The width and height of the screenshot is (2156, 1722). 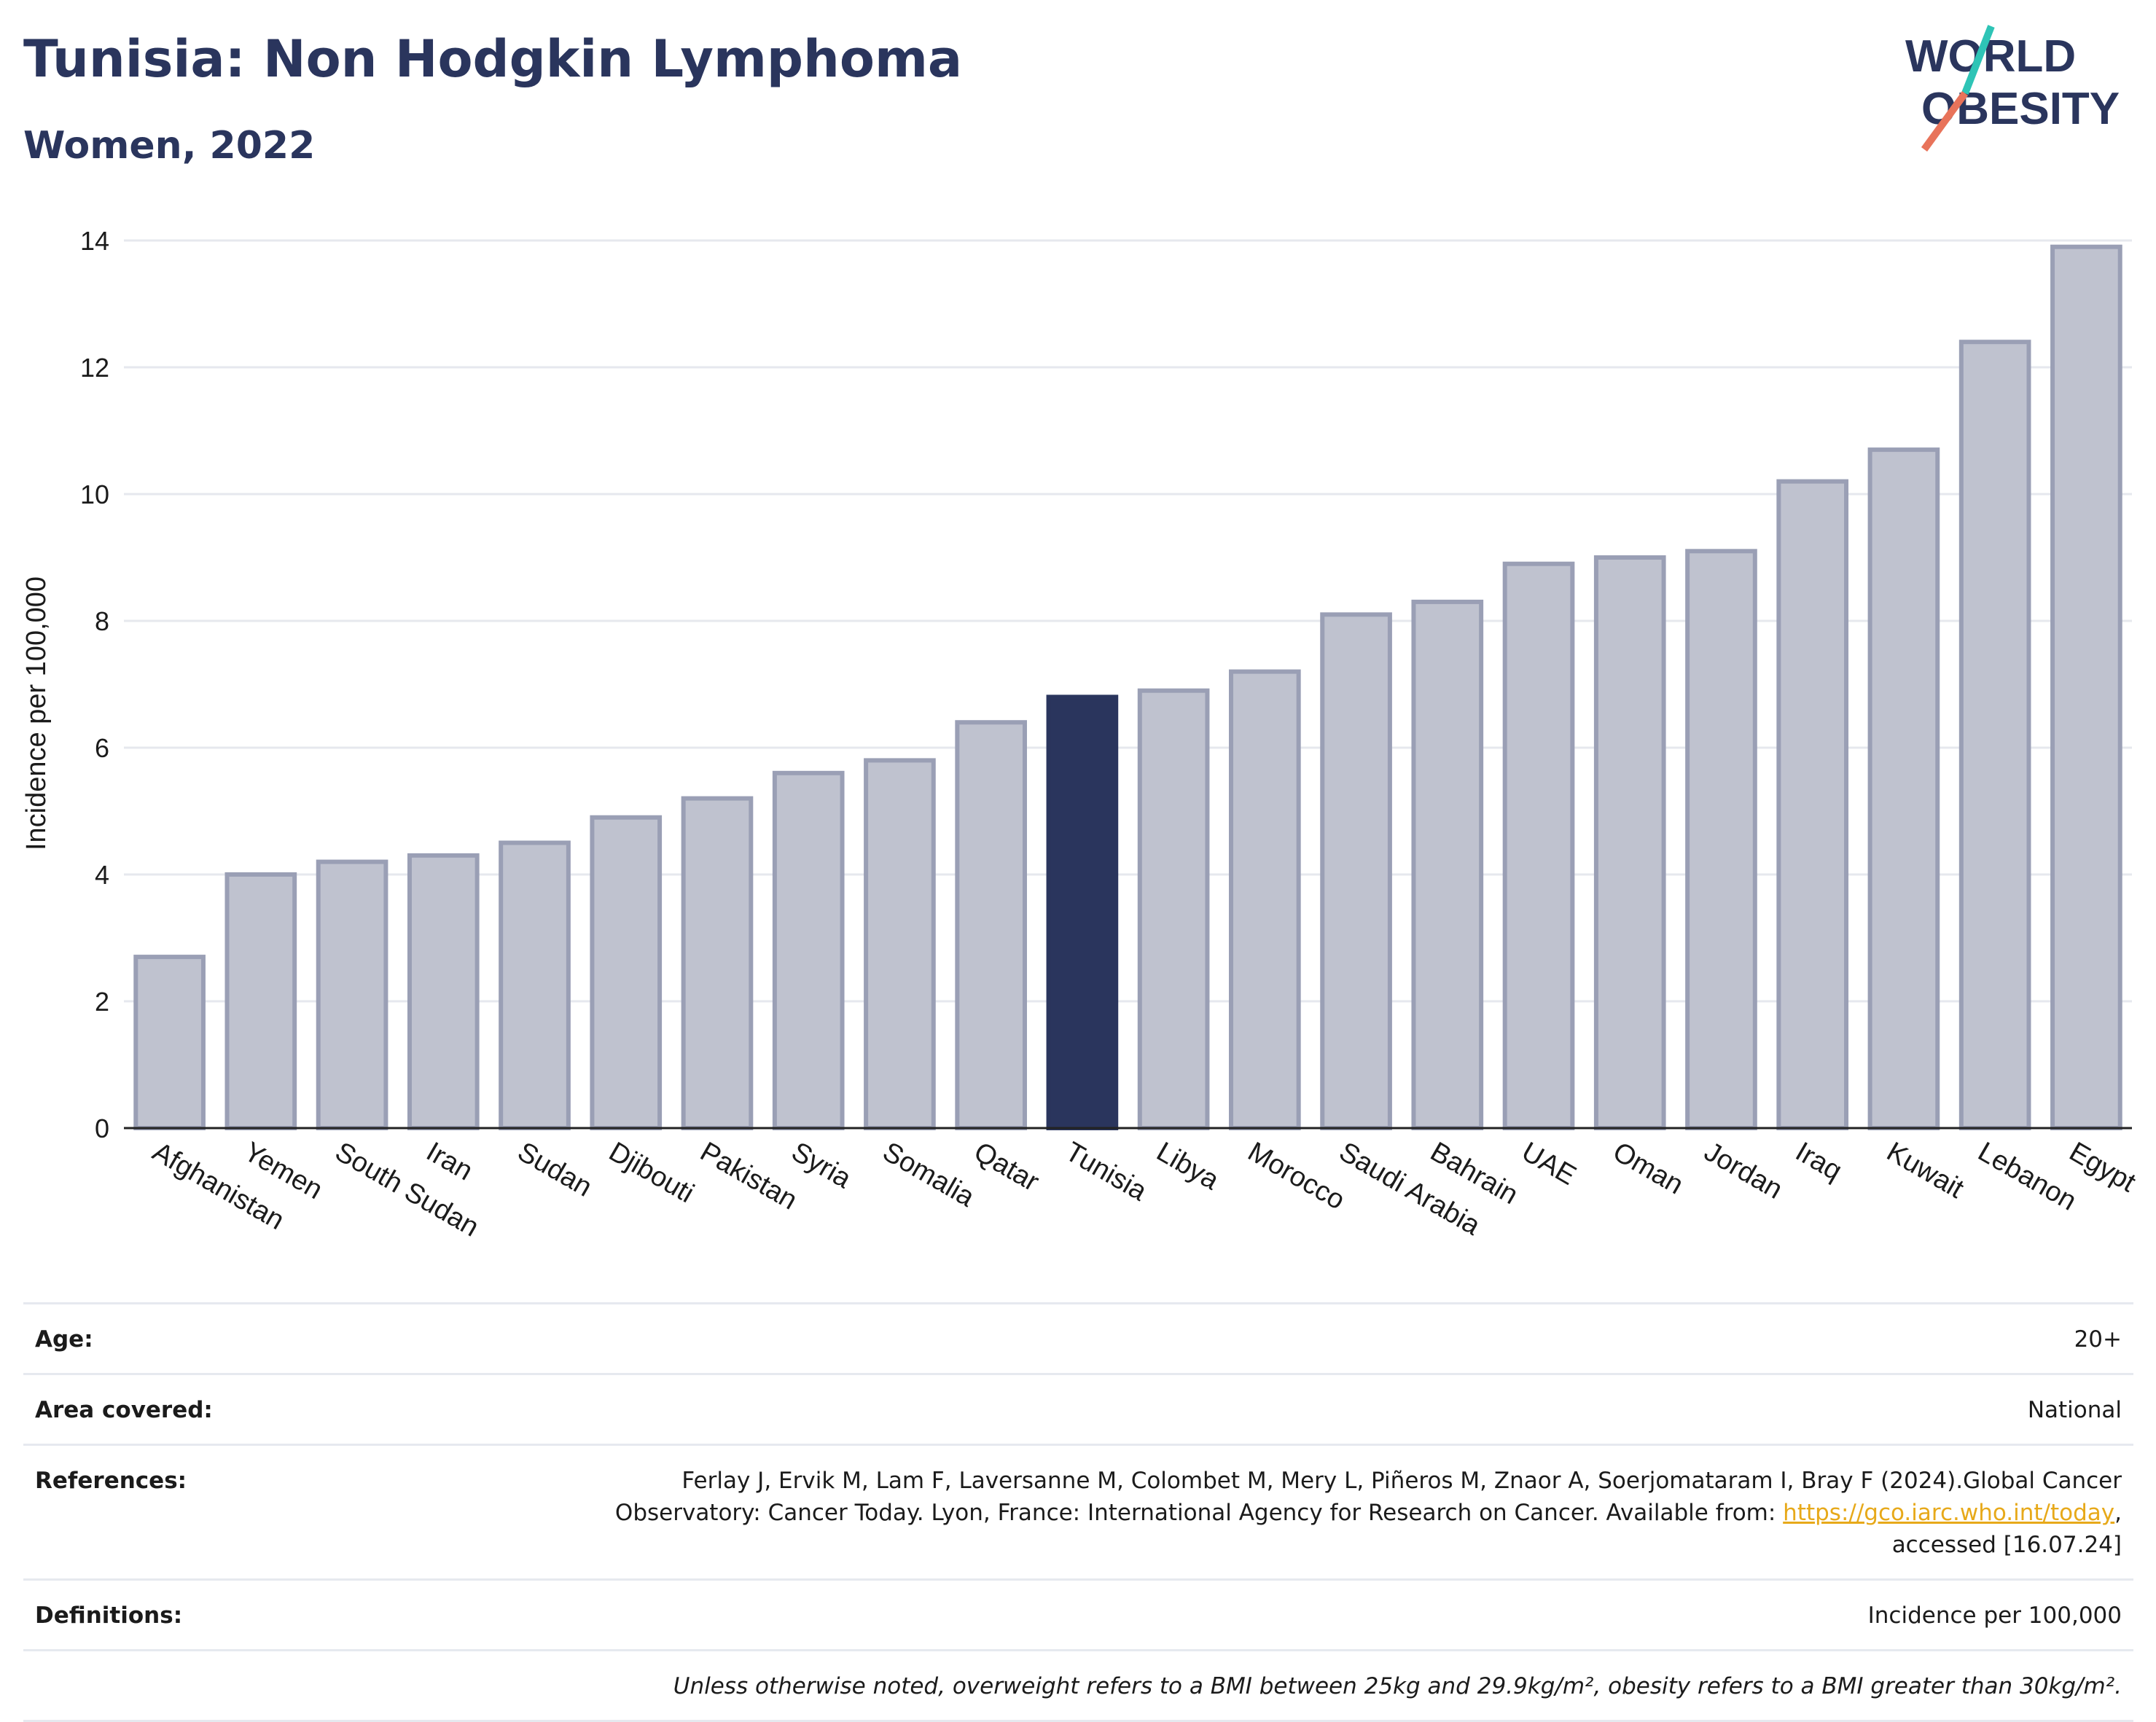 What do you see at coordinates (1925, 1170) in the screenshot?
I see `x-tick-label: Kuwait` at bounding box center [1925, 1170].